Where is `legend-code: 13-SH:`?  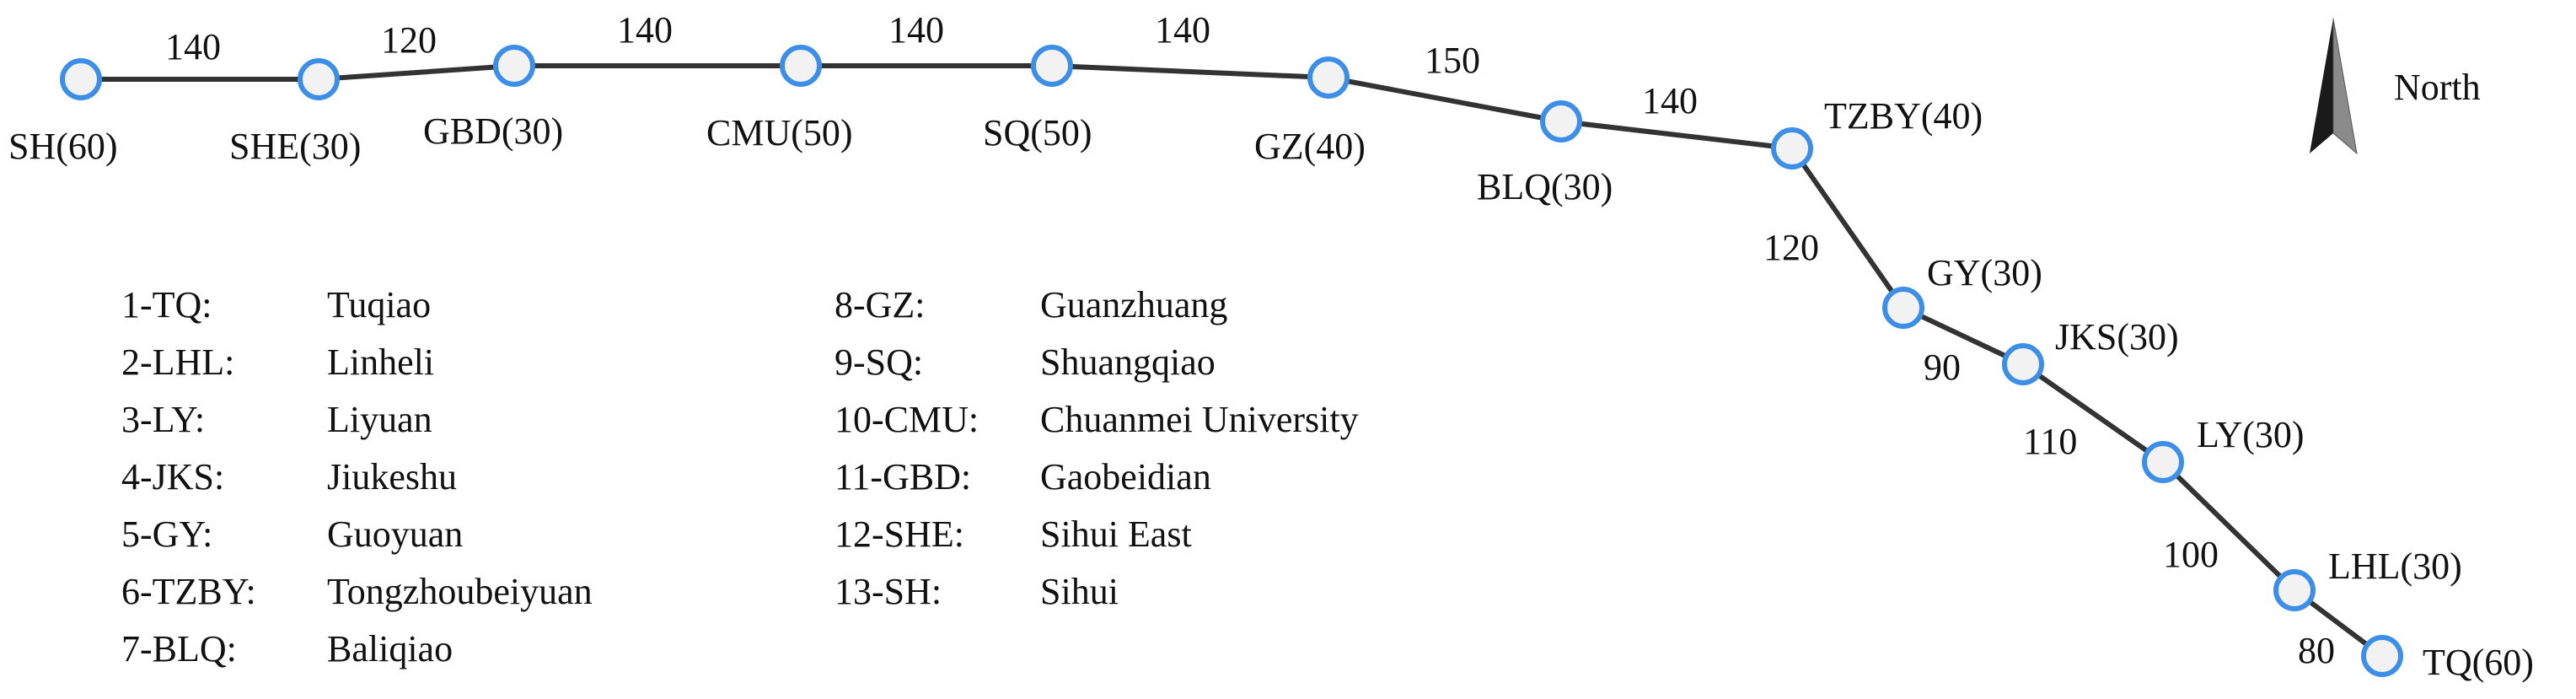 legend-code: 13-SH: is located at coordinates (888, 591).